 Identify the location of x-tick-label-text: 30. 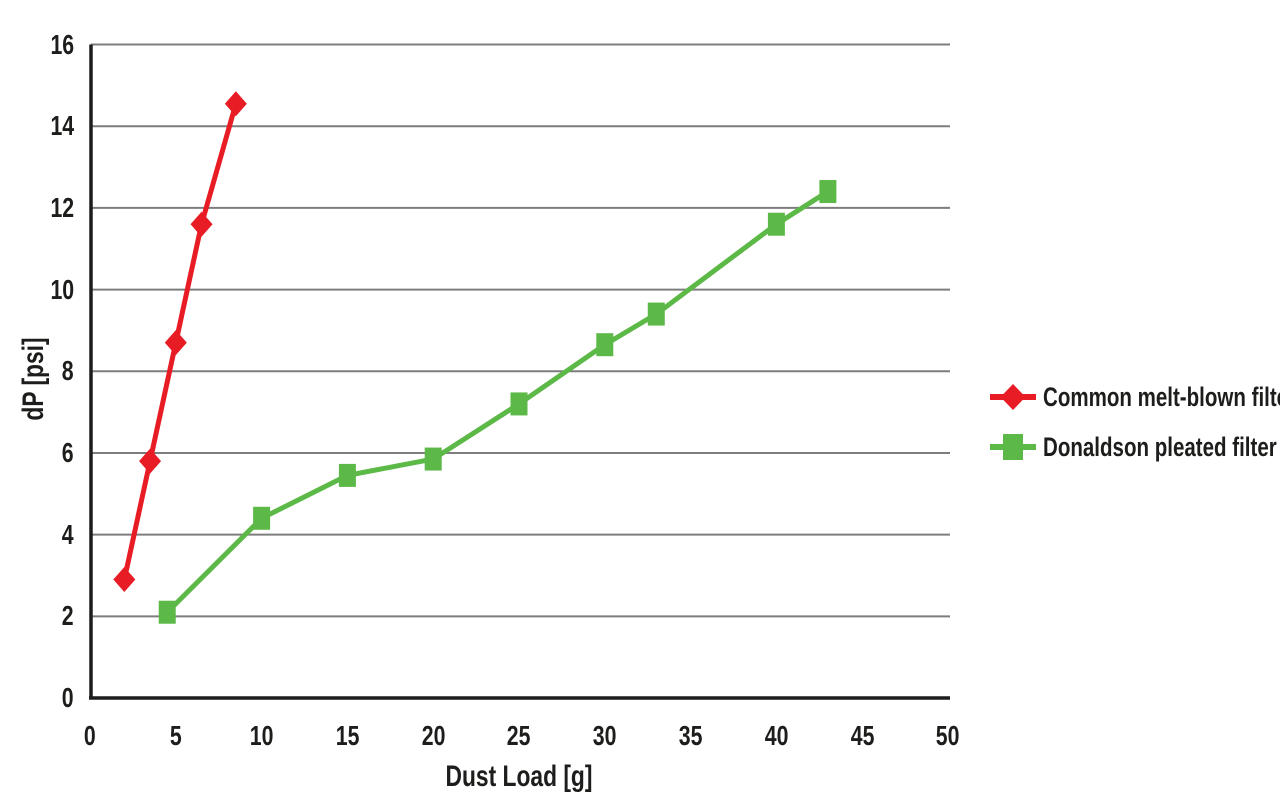
(604, 735).